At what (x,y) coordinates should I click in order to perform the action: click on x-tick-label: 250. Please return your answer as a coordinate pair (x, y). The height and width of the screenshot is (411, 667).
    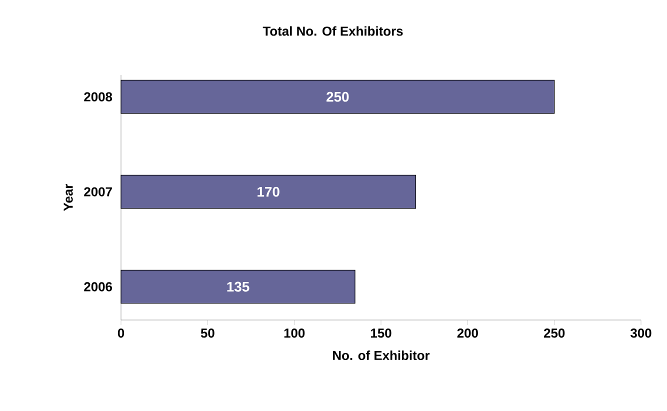
    Looking at the image, I should click on (554, 333).